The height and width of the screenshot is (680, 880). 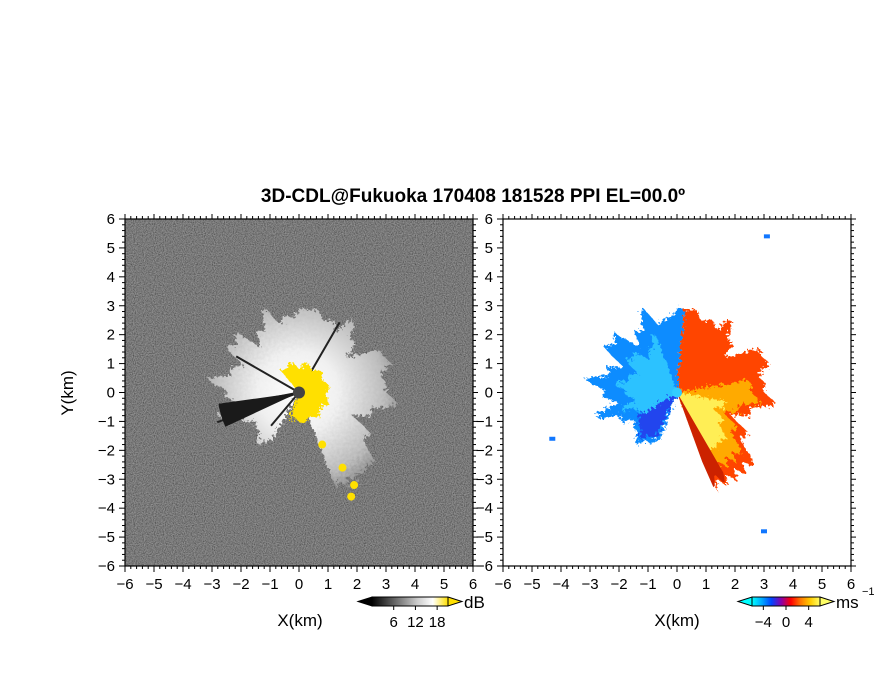 What do you see at coordinates (394, 622) in the screenshot?
I see `reflectivity-colorbar-tick-label: 6` at bounding box center [394, 622].